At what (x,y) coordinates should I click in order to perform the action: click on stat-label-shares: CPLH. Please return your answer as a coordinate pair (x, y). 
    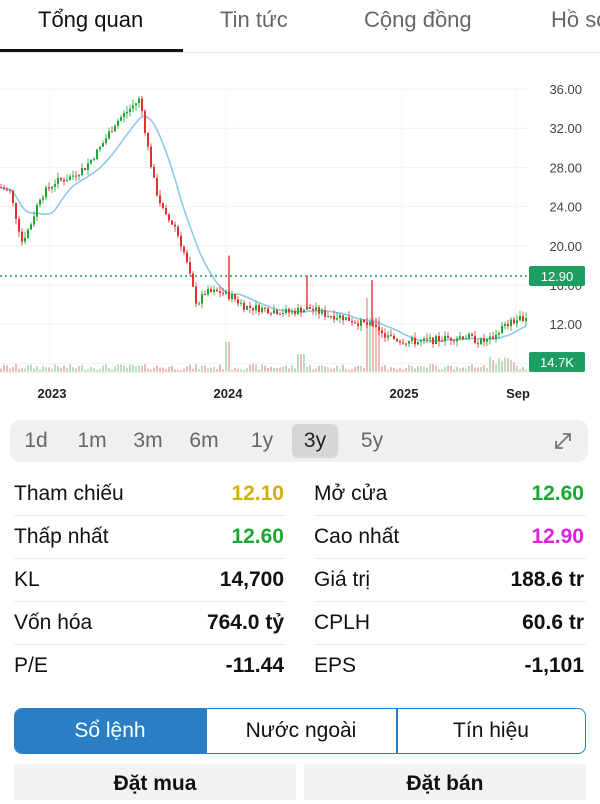
    Looking at the image, I should click on (342, 622).